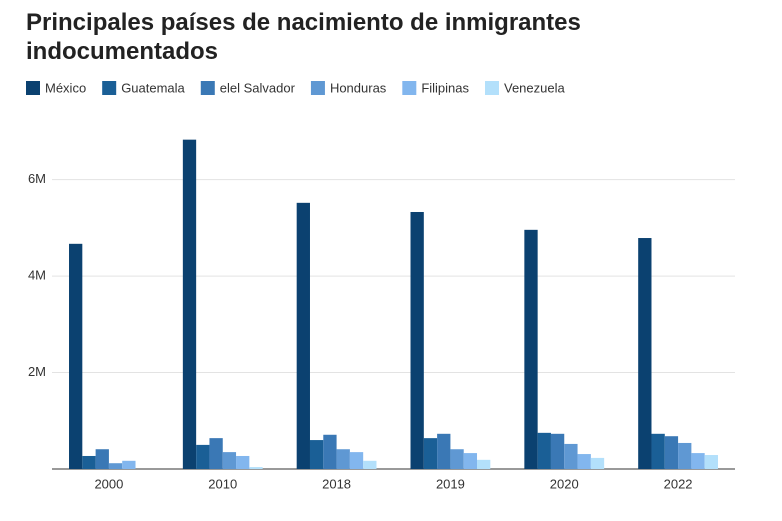 The width and height of the screenshot is (782, 521). What do you see at coordinates (37, 178) in the screenshot?
I see `y-tick-label: 6M` at bounding box center [37, 178].